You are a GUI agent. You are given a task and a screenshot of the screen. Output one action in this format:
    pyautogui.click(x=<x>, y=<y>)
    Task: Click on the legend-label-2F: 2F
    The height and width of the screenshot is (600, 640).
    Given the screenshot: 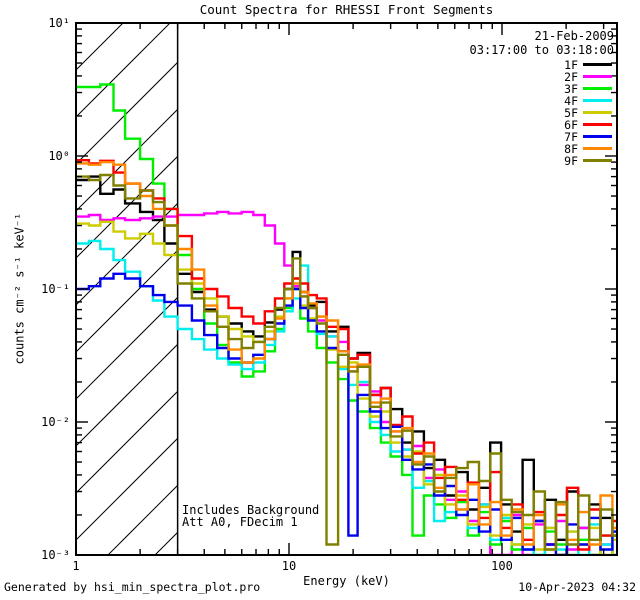 What is the action you would take?
    pyautogui.click(x=571, y=77)
    